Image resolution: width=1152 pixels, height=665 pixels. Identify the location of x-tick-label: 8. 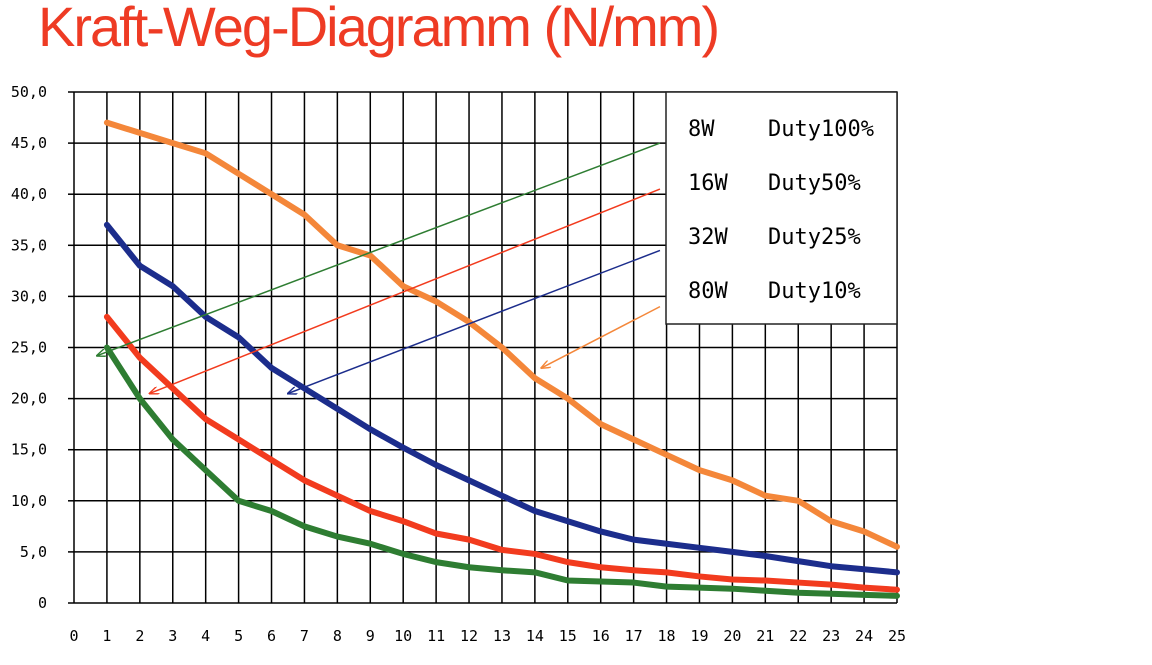
(337, 636).